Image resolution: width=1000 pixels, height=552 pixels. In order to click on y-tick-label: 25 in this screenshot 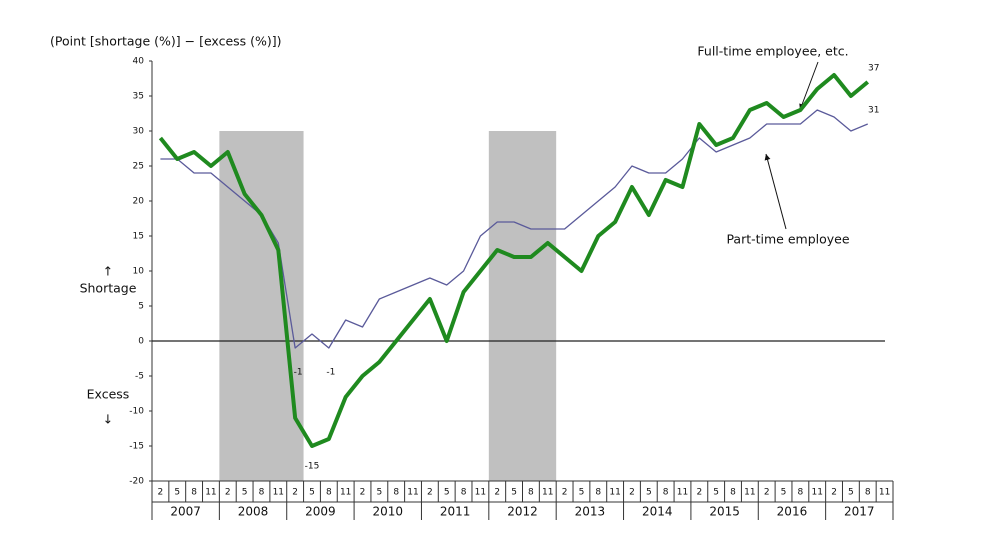, I will do `click(138, 167)`.